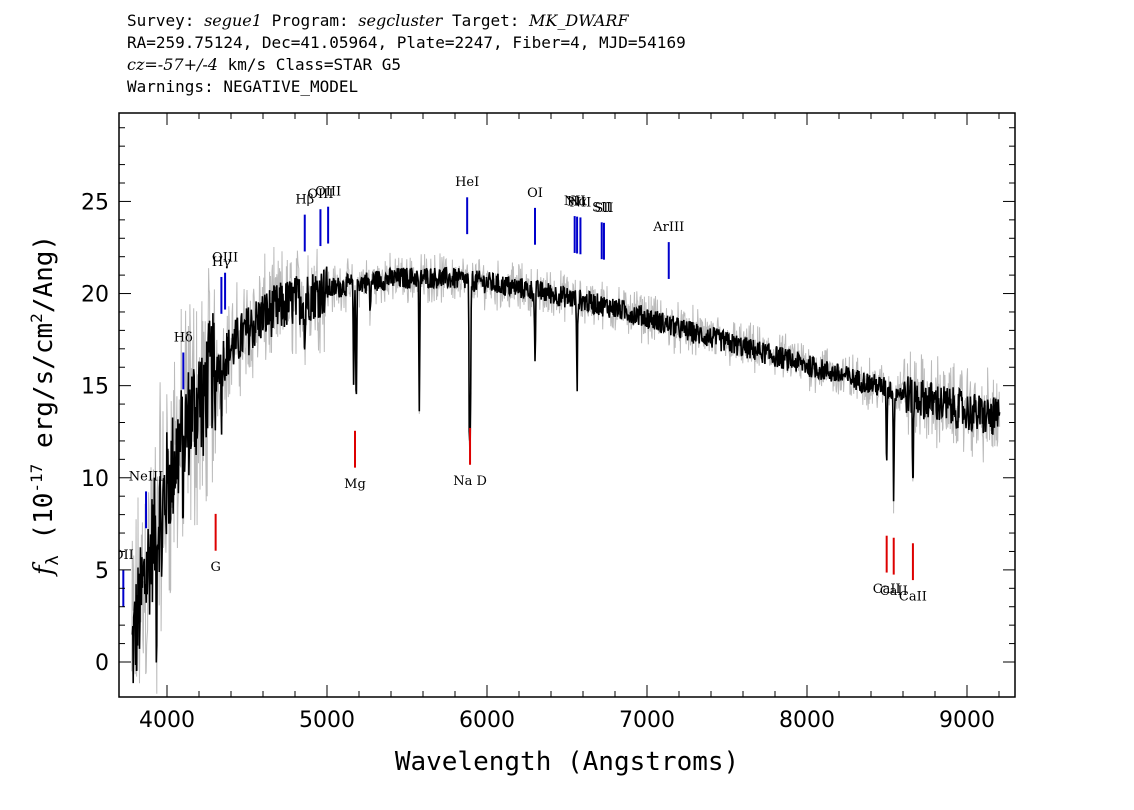 The width and height of the screenshot is (1134, 810). I want to click on absorption-line-label: Na D, so click(470, 481).